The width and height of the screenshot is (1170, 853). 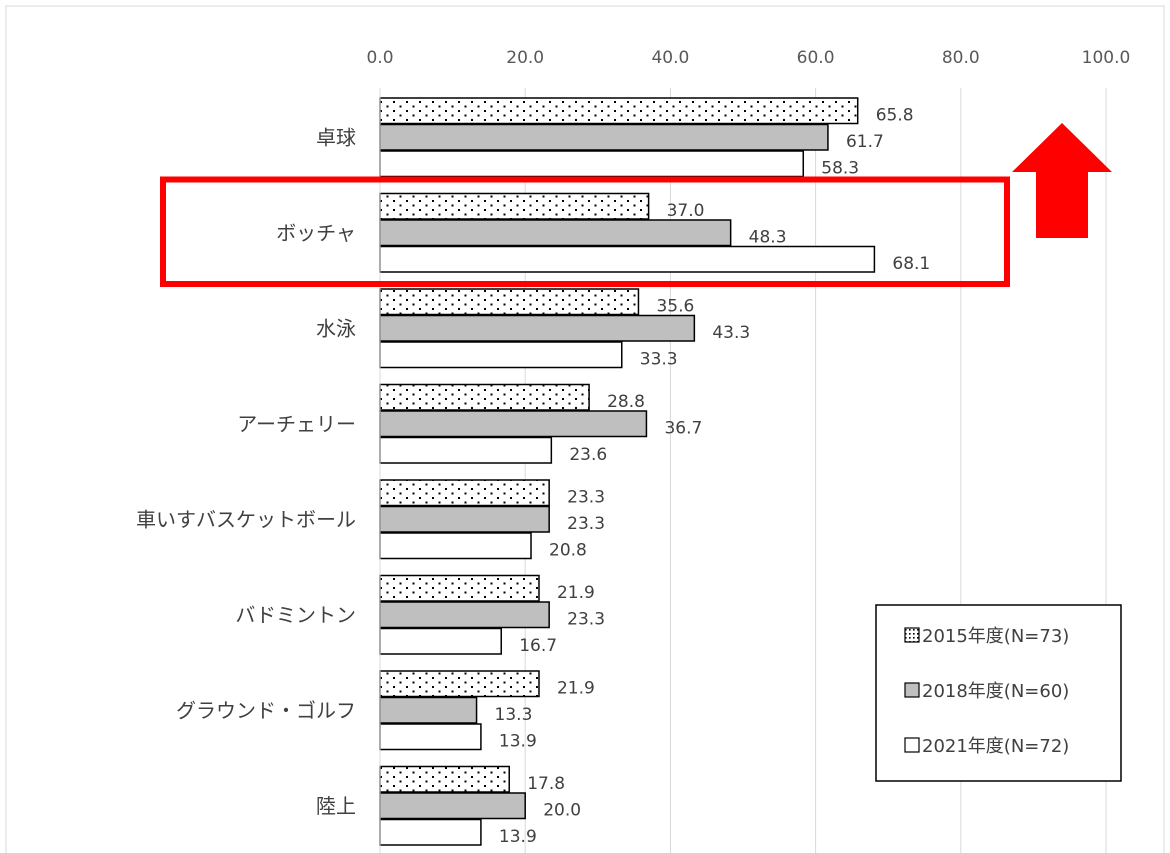 What do you see at coordinates (246, 519) in the screenshot?
I see `category-label: 車いすバスケットボール` at bounding box center [246, 519].